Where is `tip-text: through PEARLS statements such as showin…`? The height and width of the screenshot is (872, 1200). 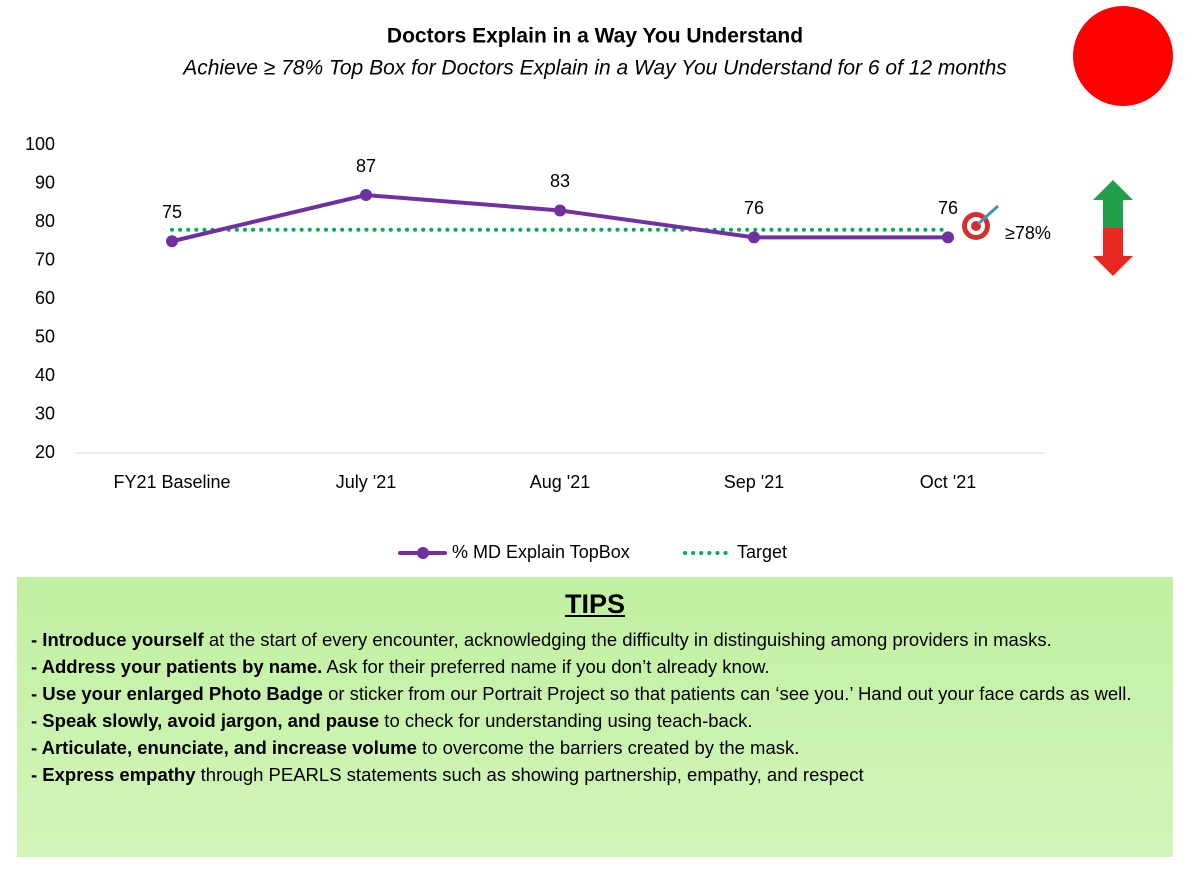 tip-text: through PEARLS statements such as showin… is located at coordinates (529, 774).